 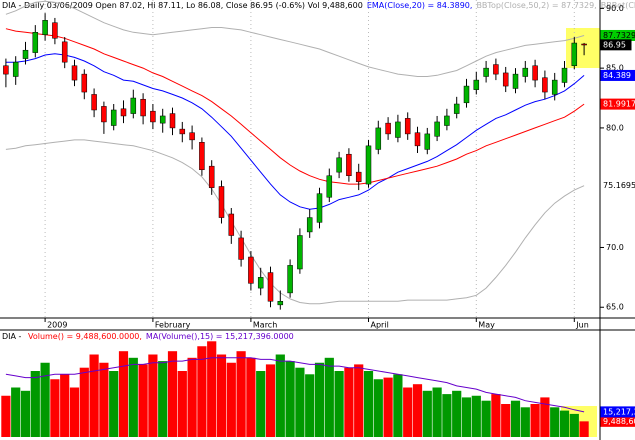 What do you see at coordinates (619, 411) in the screenshot?
I see `value-label: 15,217,396` at bounding box center [619, 411].